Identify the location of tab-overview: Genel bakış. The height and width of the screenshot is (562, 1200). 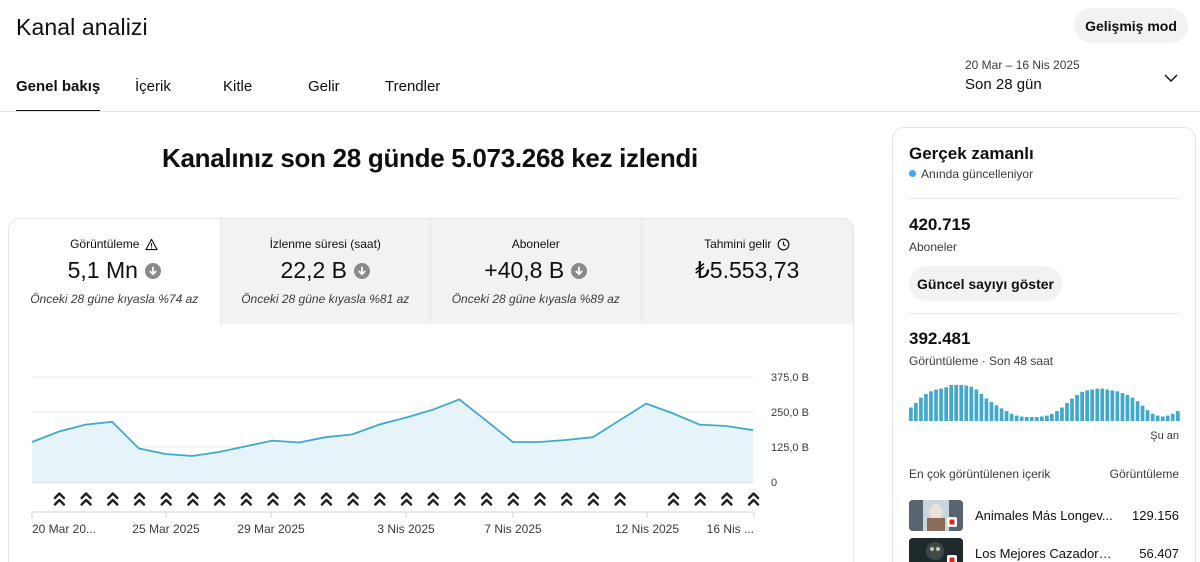
(58, 95).